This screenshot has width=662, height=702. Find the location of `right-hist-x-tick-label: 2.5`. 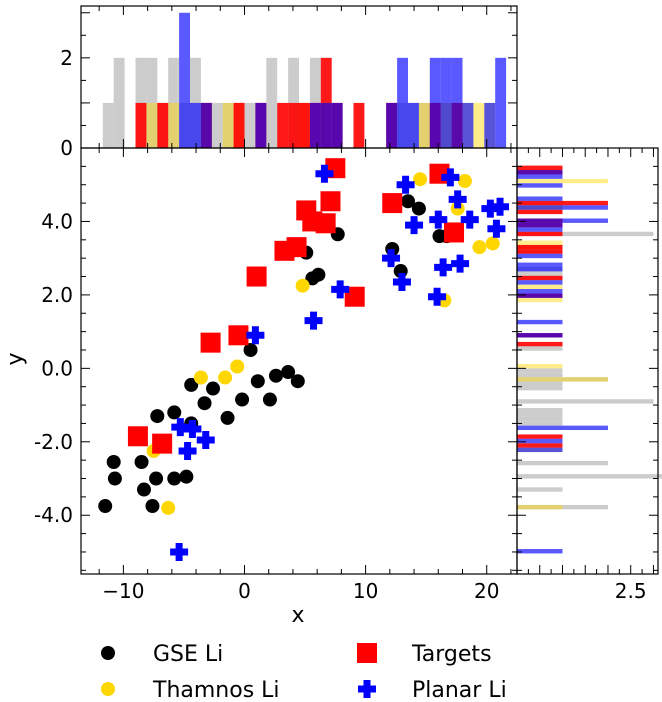

right-hist-x-tick-label: 2.5 is located at coordinates (631, 591).